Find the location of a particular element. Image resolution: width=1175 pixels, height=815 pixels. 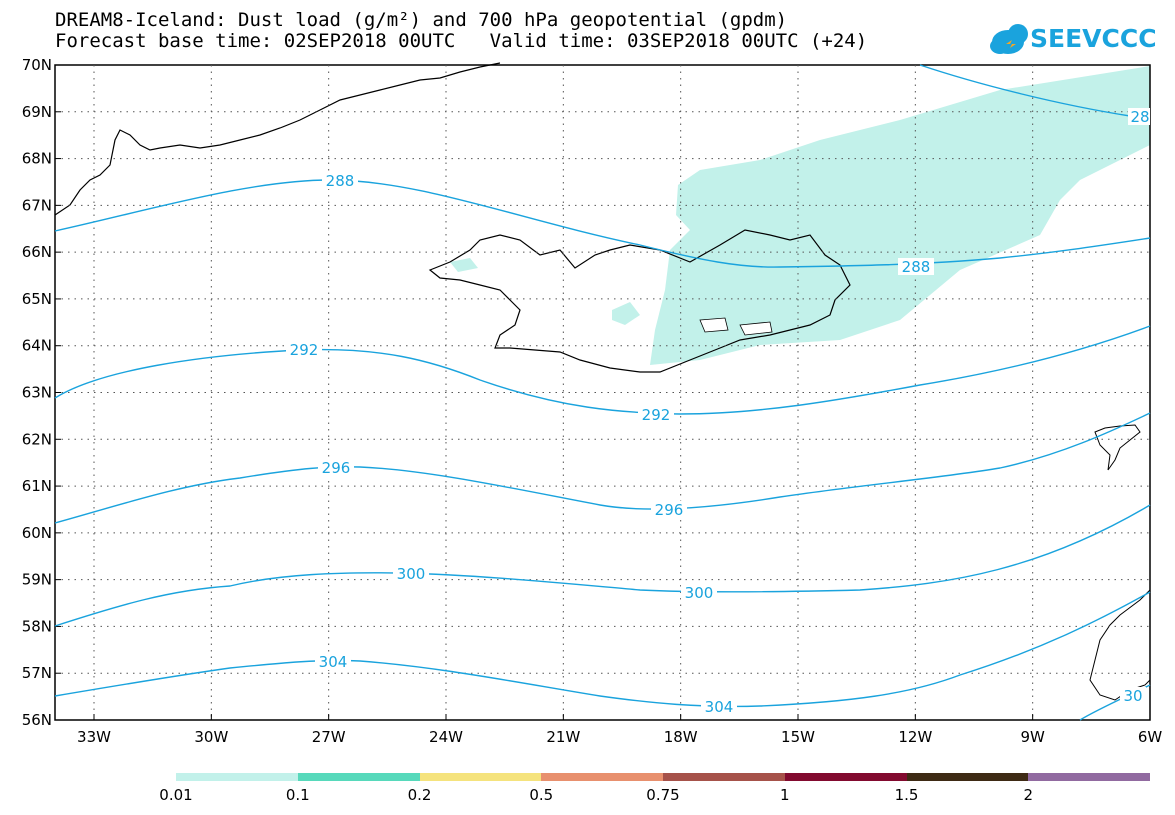

longitude-label: 27W is located at coordinates (329, 737).